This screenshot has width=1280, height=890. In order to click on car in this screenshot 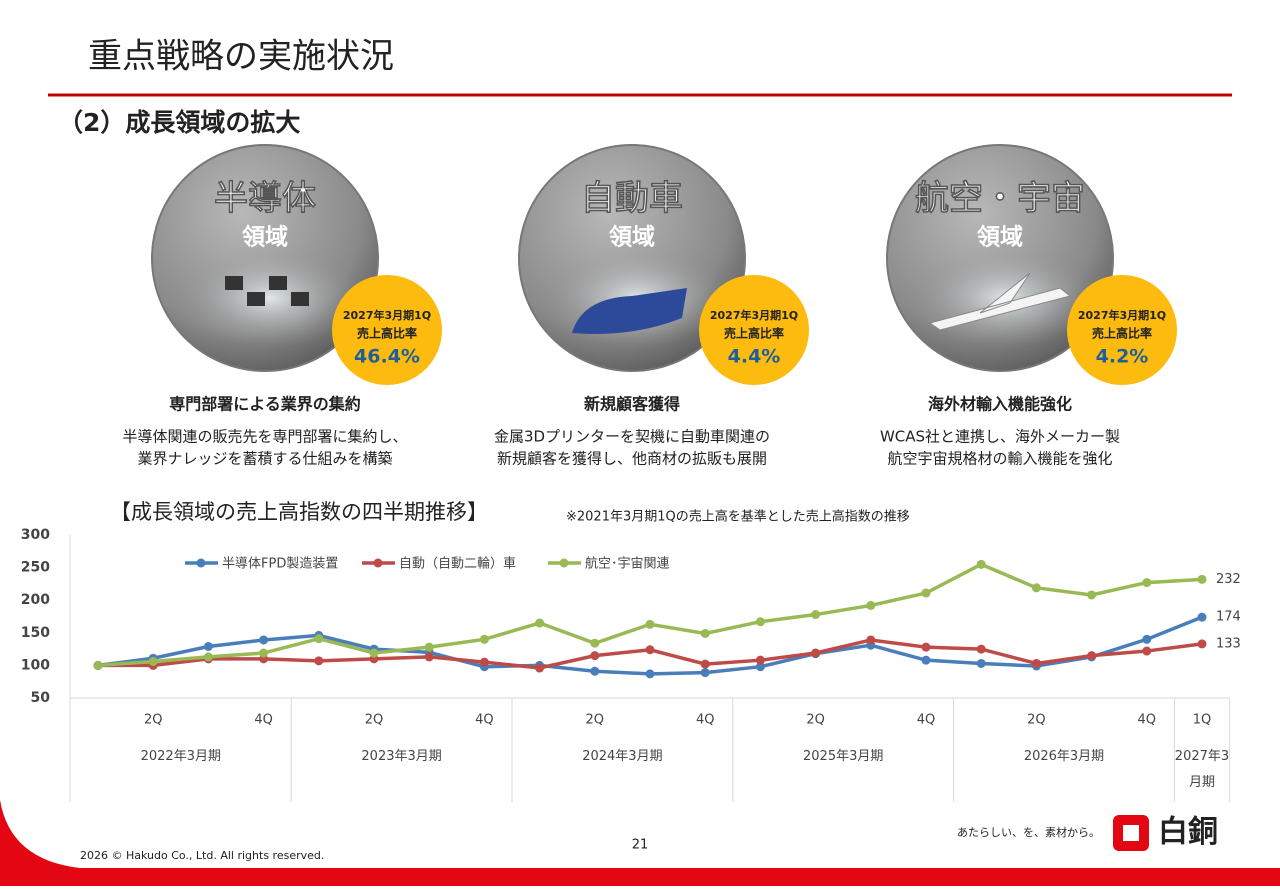, I will do `click(629, 311)`.